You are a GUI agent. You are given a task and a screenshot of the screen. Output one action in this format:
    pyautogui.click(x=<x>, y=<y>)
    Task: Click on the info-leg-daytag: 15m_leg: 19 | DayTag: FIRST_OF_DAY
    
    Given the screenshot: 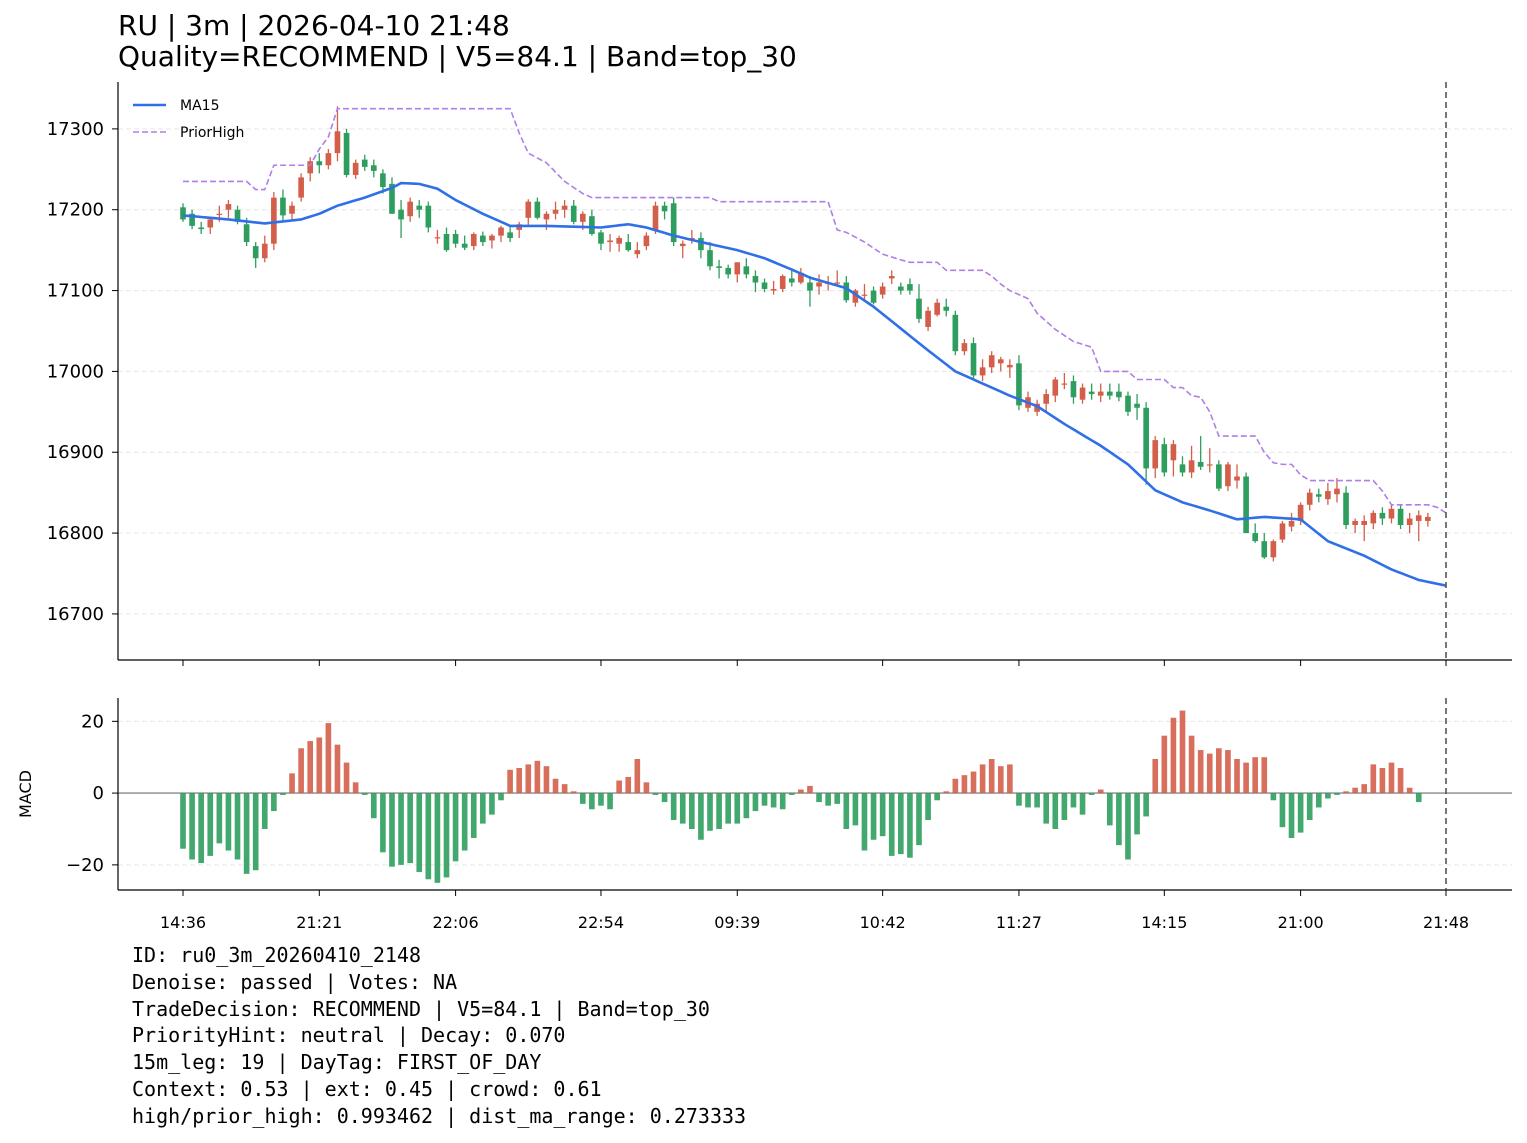 What is the action you would take?
    pyautogui.click(x=337, y=1062)
    